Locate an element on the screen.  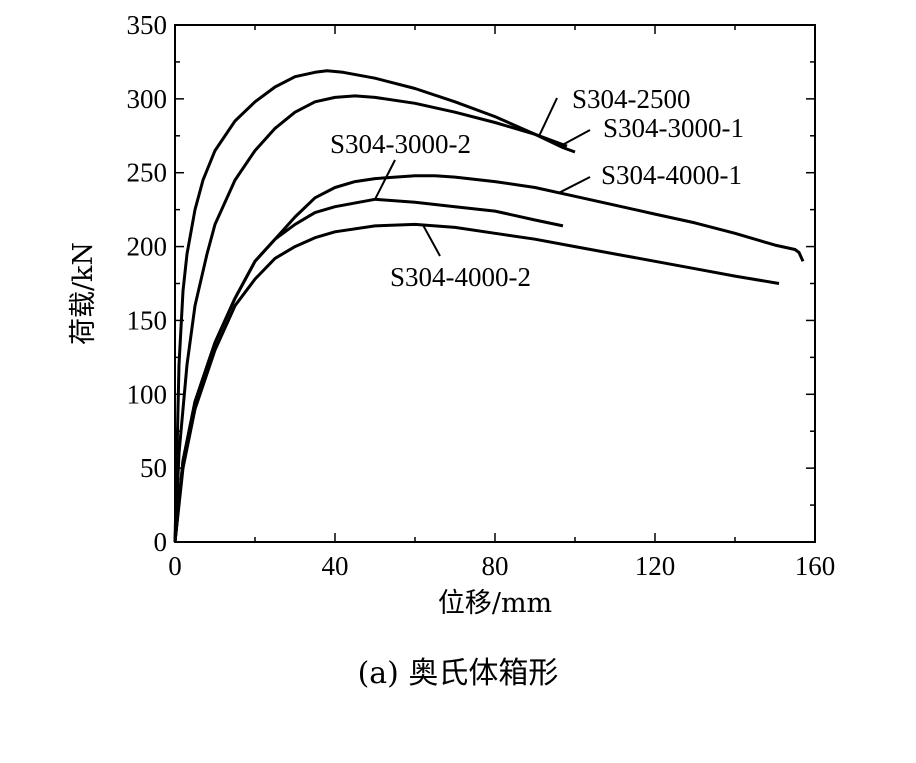
figure-caption: (a) 奥氏体箱形 is located at coordinates (458, 673).